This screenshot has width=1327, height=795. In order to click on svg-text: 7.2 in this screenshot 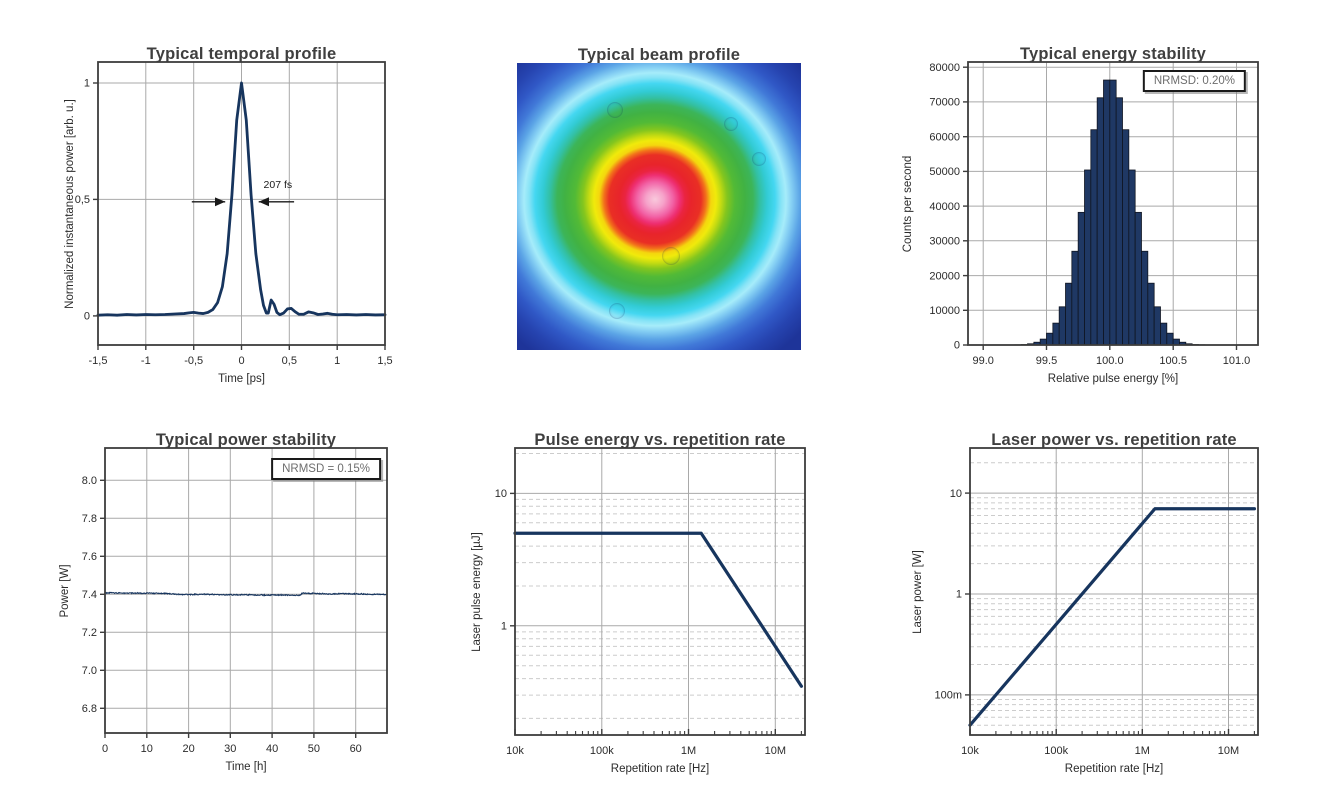, I will do `click(89, 633)`.